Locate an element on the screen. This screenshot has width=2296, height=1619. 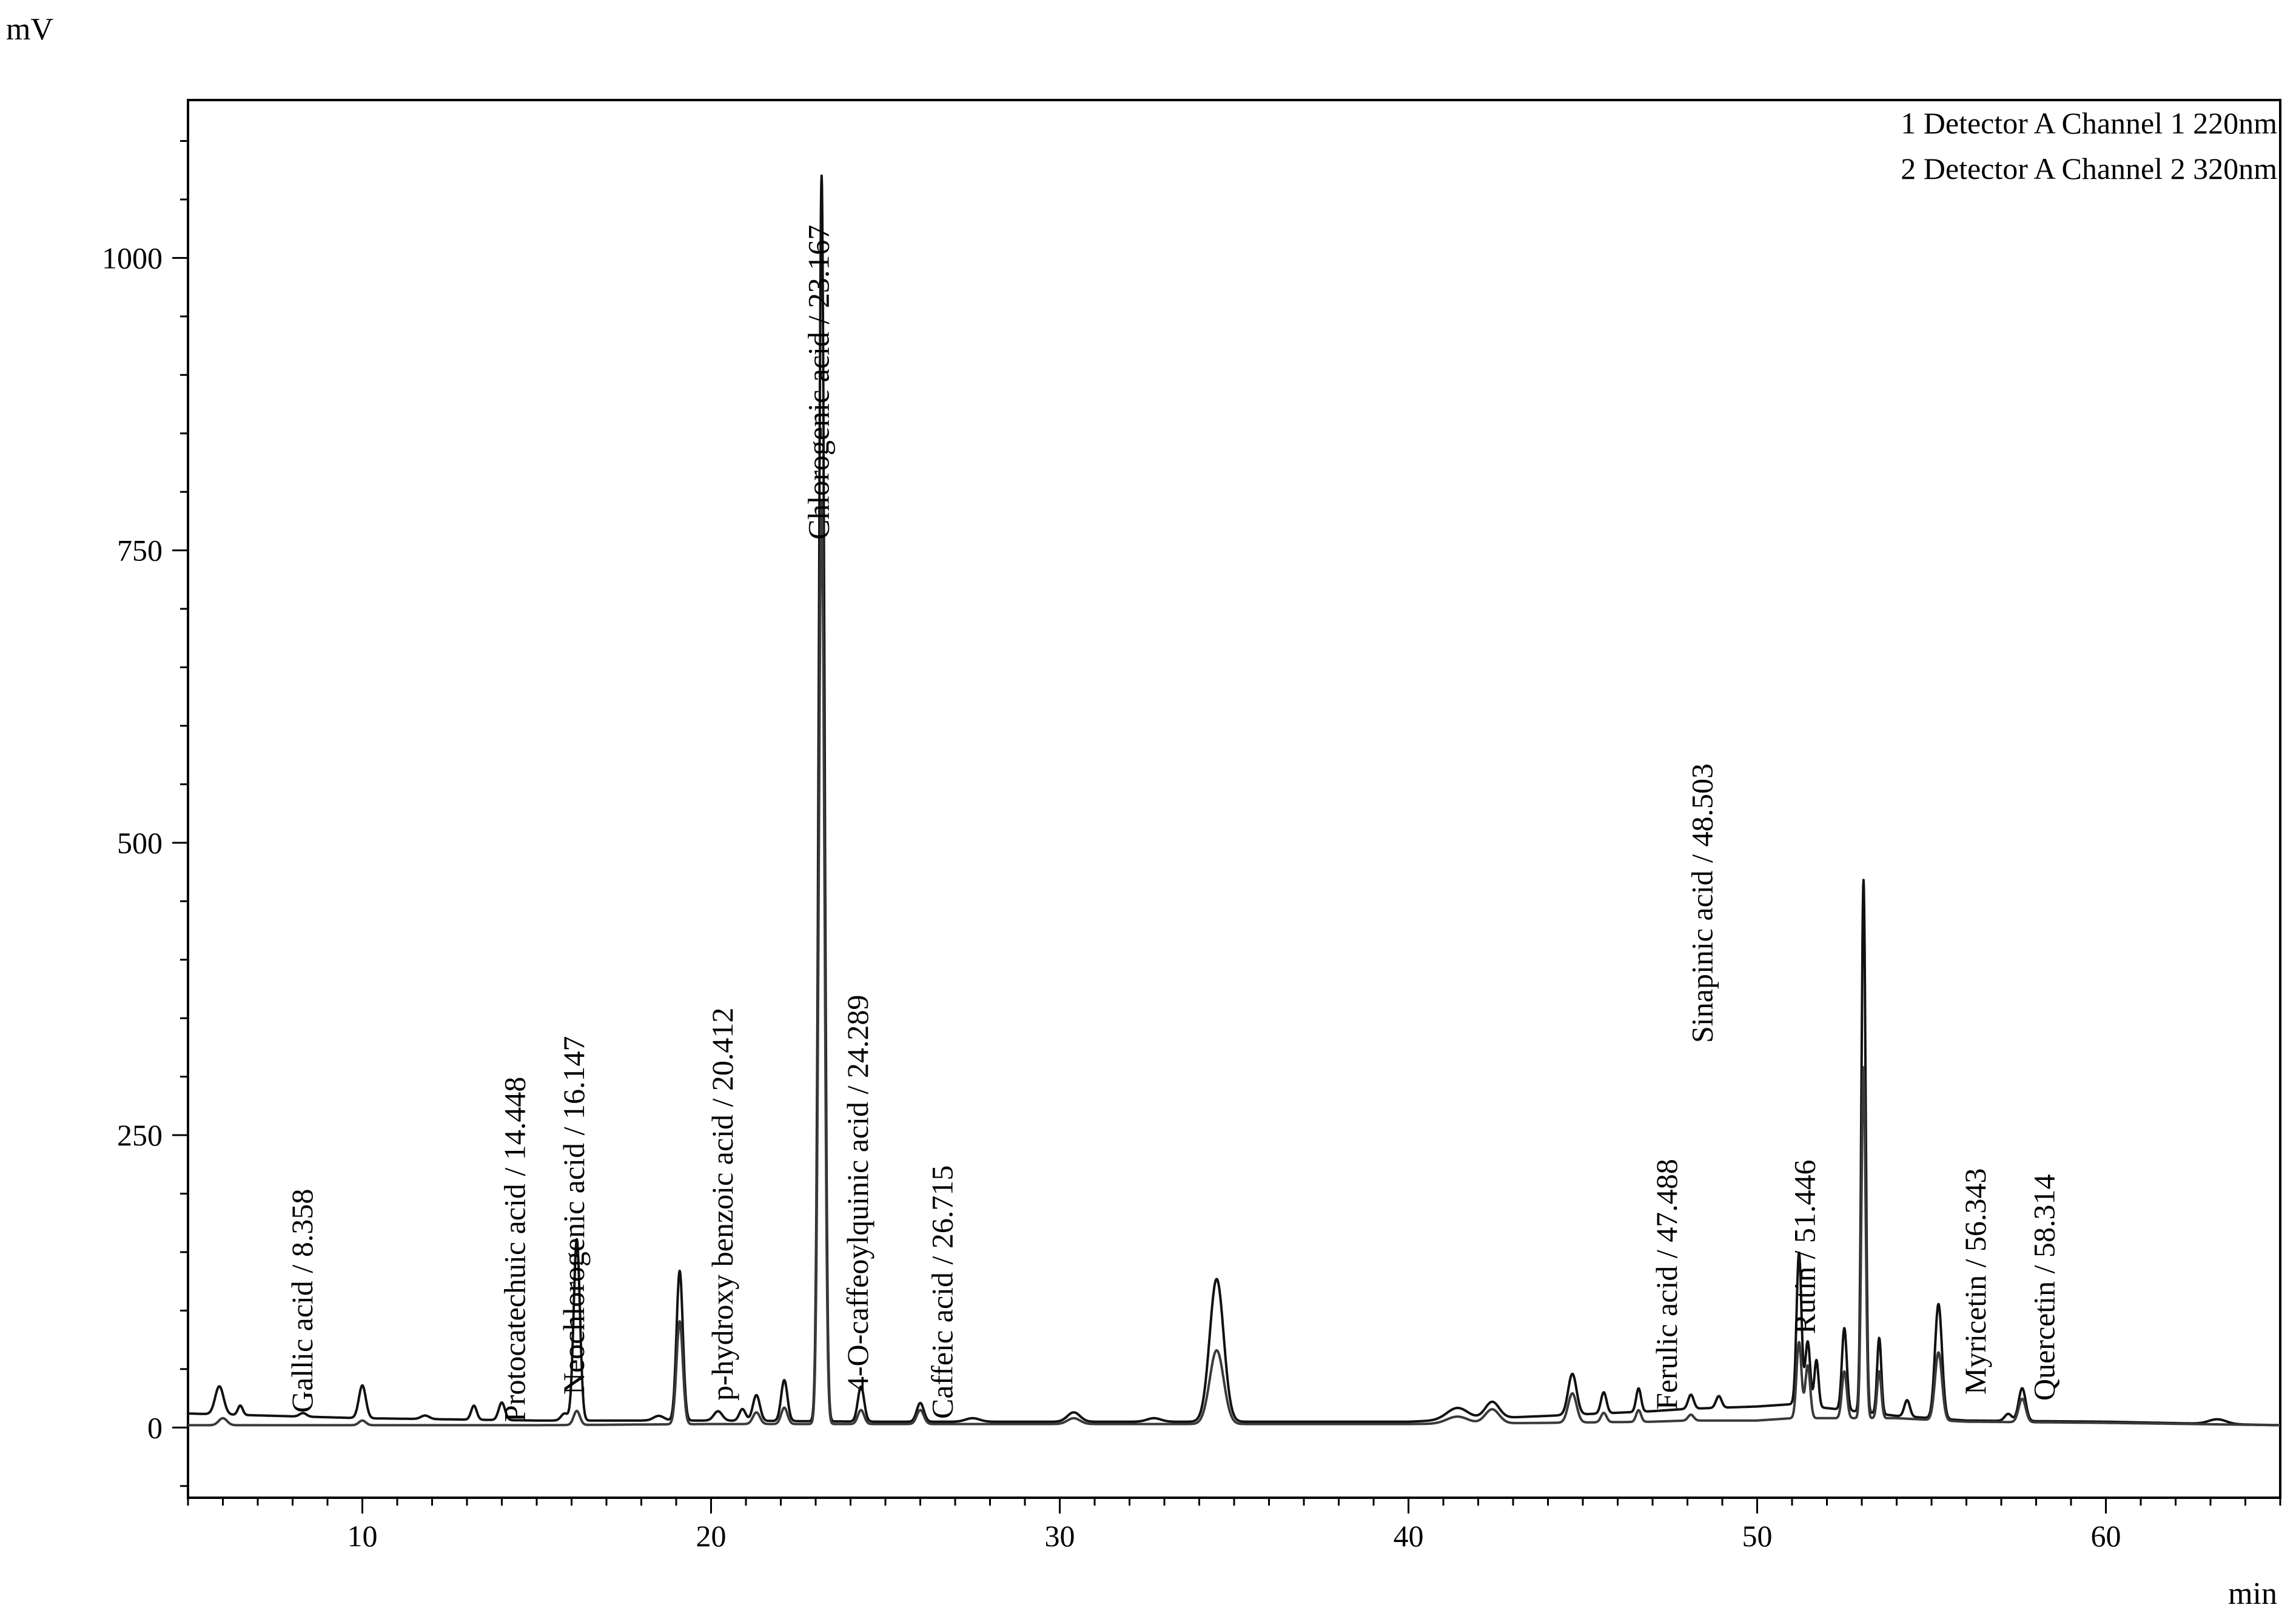
x-tick-label: 40 is located at coordinates (1409, 1536).